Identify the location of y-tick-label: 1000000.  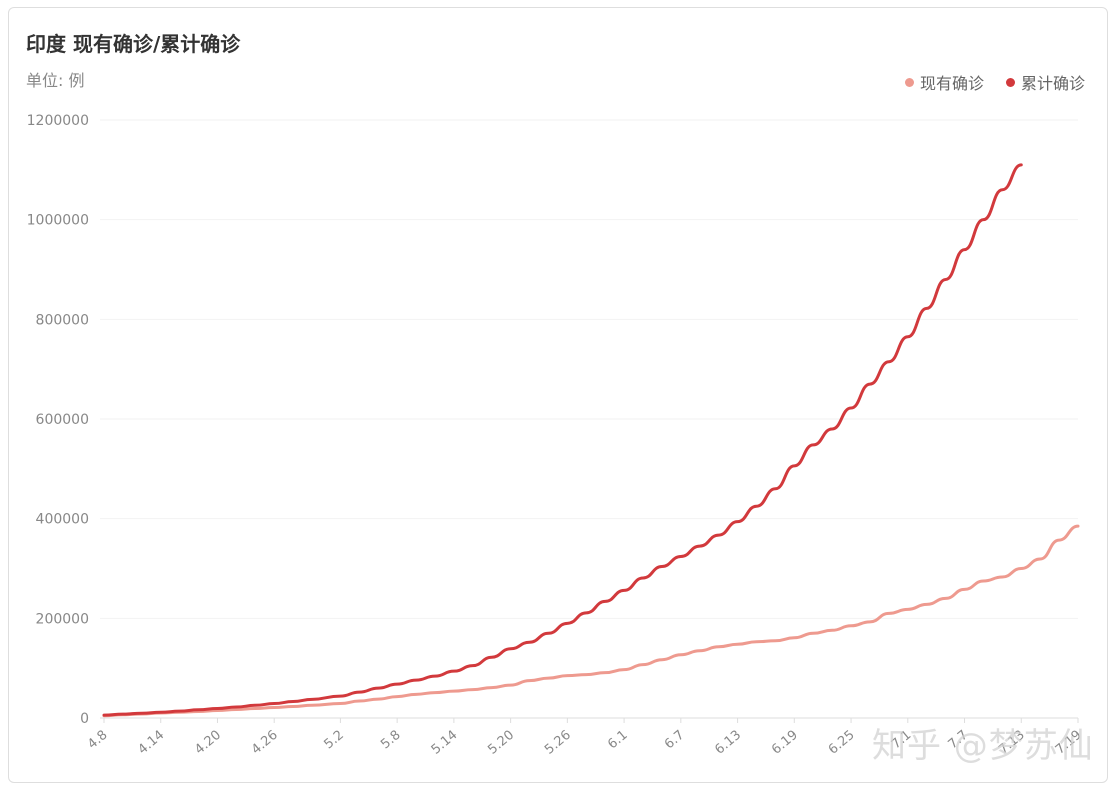
(58, 221).